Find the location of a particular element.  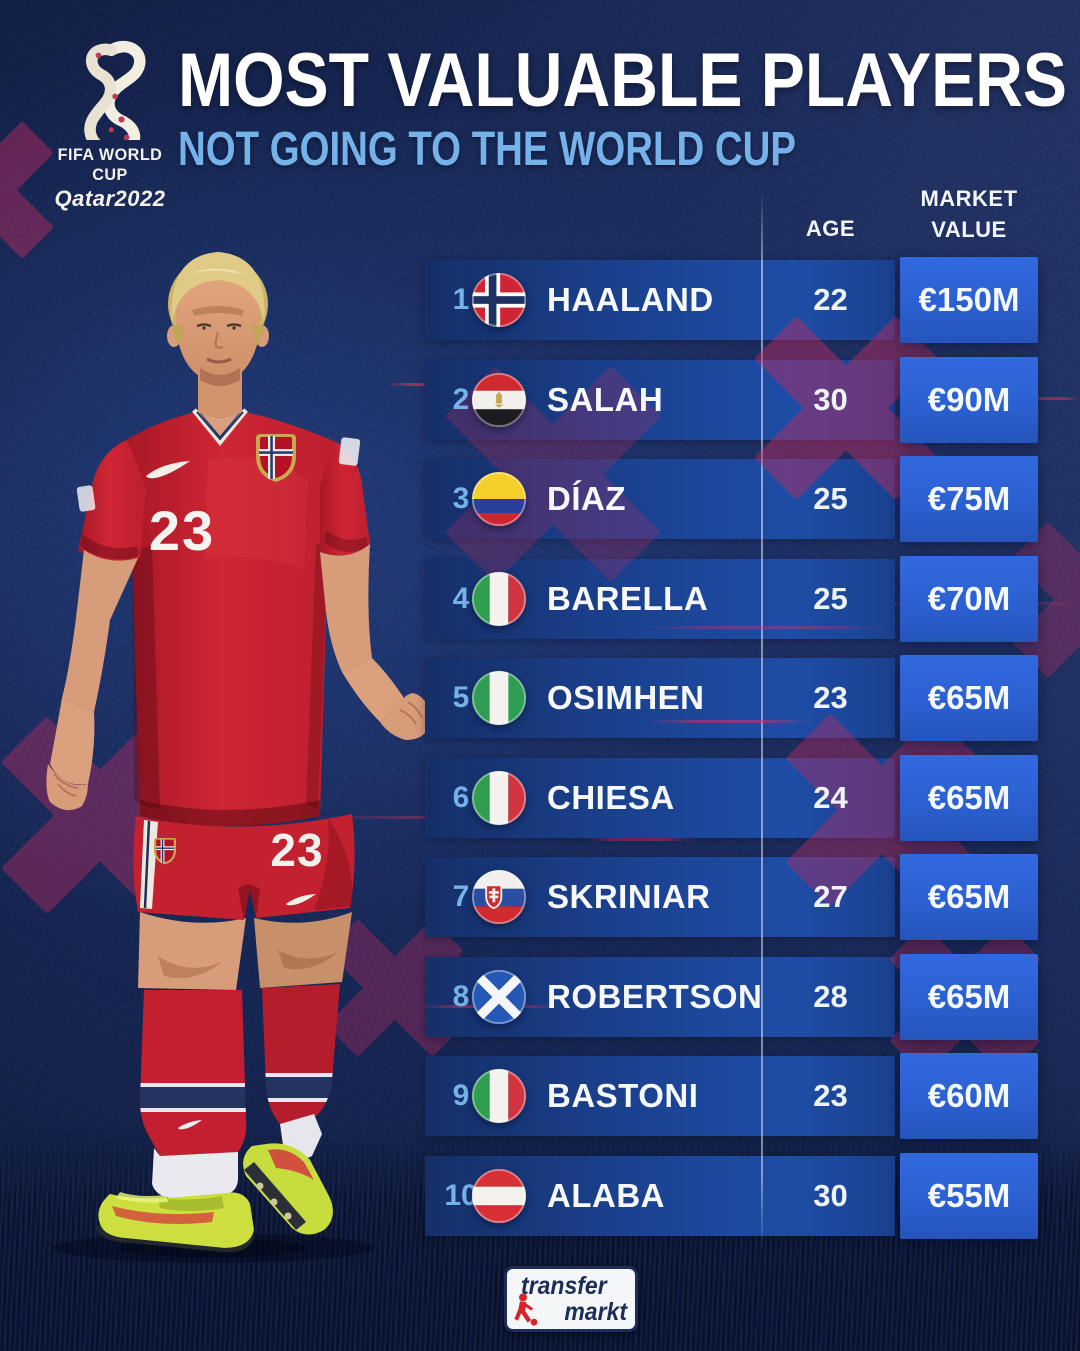

market-value-badge: €70M is located at coordinates (969, 599).